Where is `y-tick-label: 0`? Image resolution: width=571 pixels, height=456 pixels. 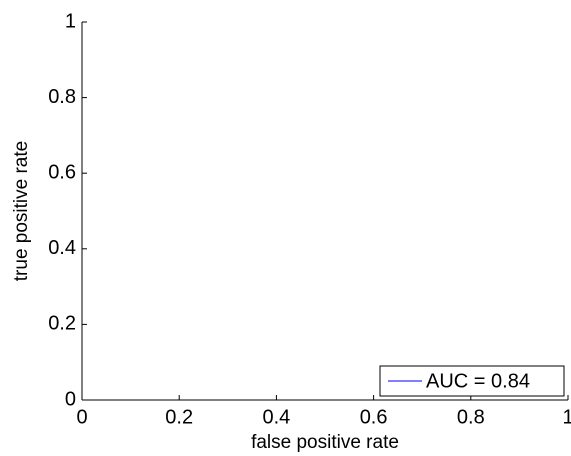 y-tick-label: 0 is located at coordinates (70, 399).